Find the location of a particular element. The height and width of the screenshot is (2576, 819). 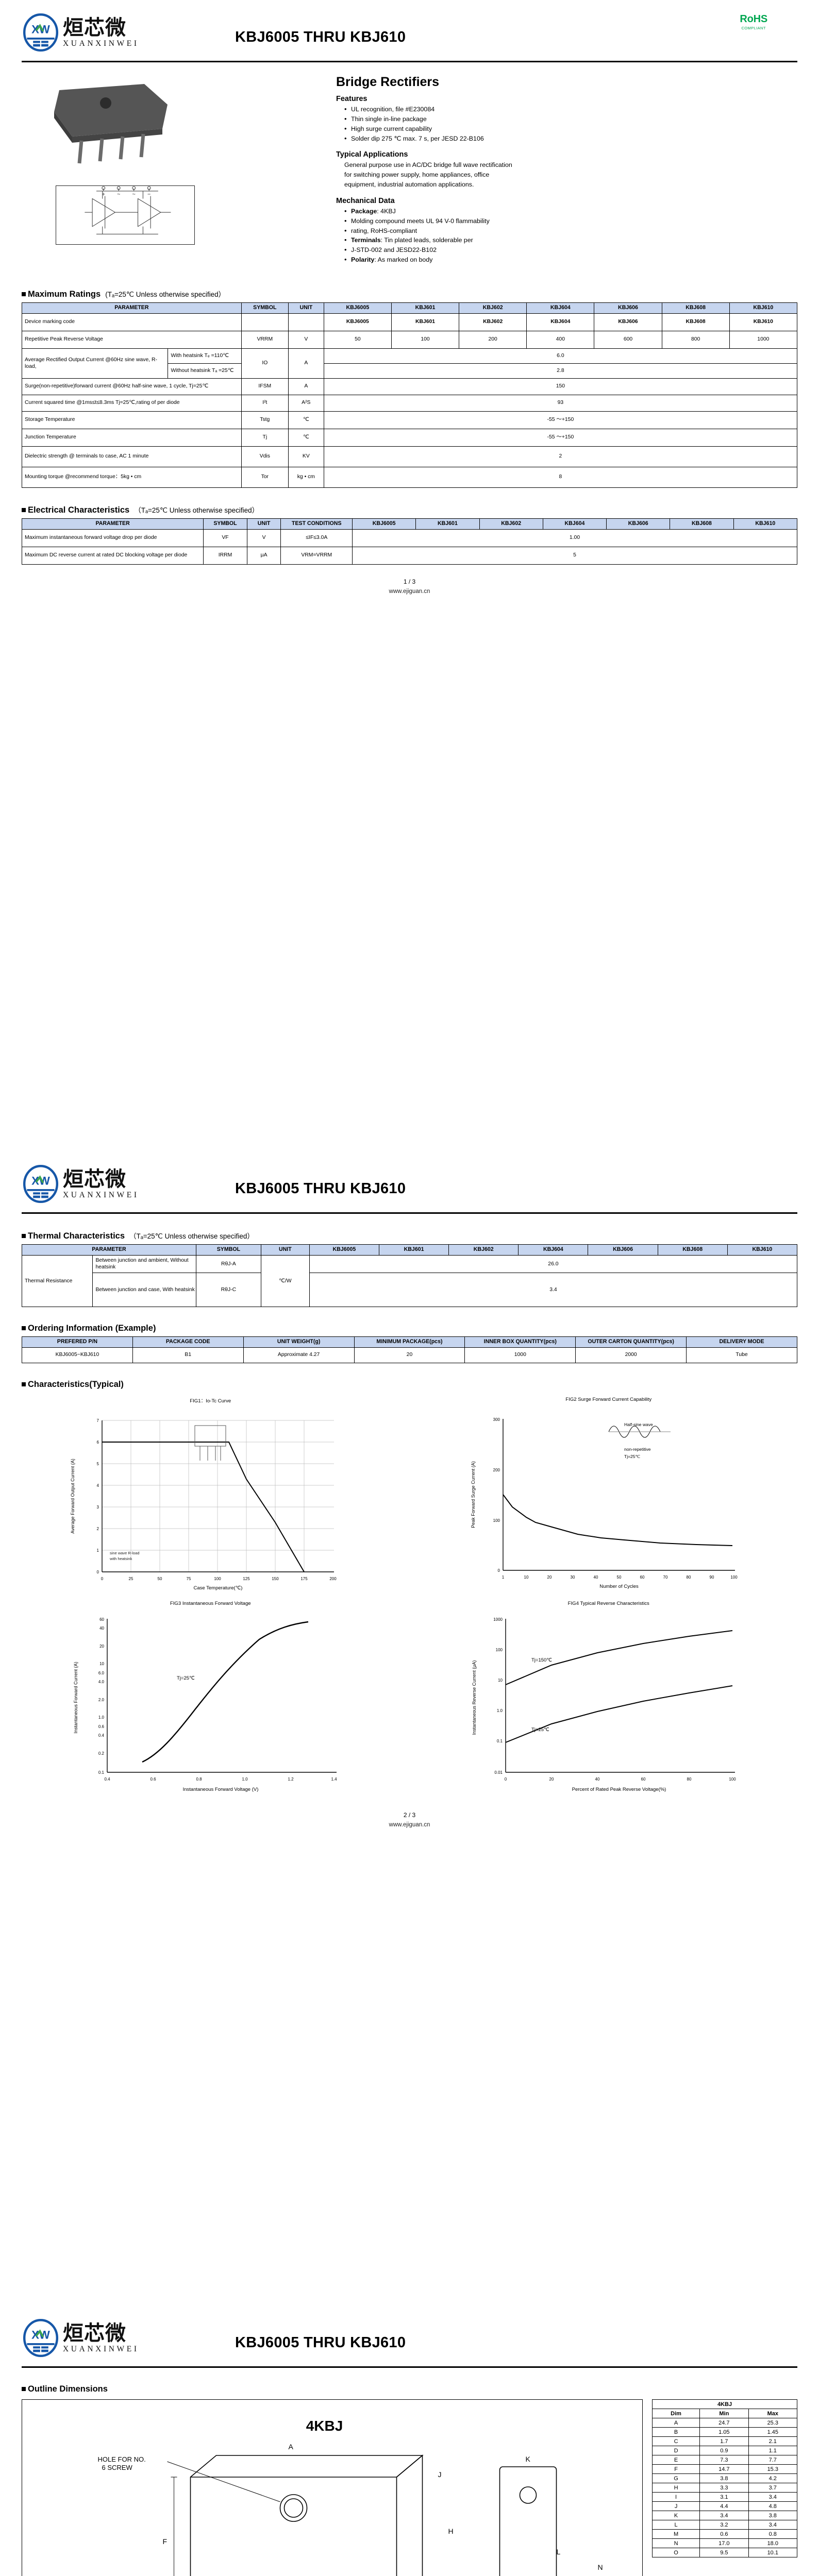

svg-text: 0.2 is located at coordinates (101, 1754).